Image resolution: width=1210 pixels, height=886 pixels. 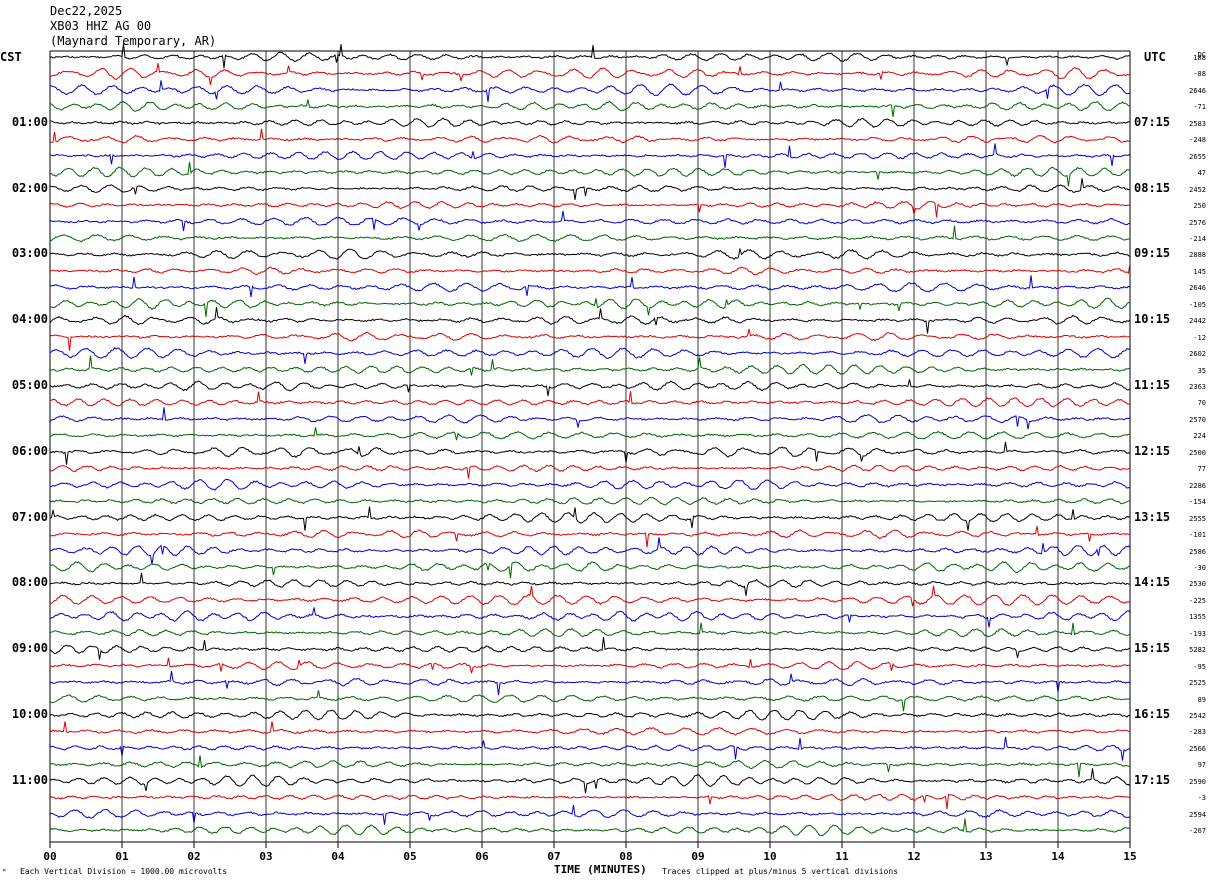 I want to click on dc-offset-value: 2566, so click(x=1197, y=748).